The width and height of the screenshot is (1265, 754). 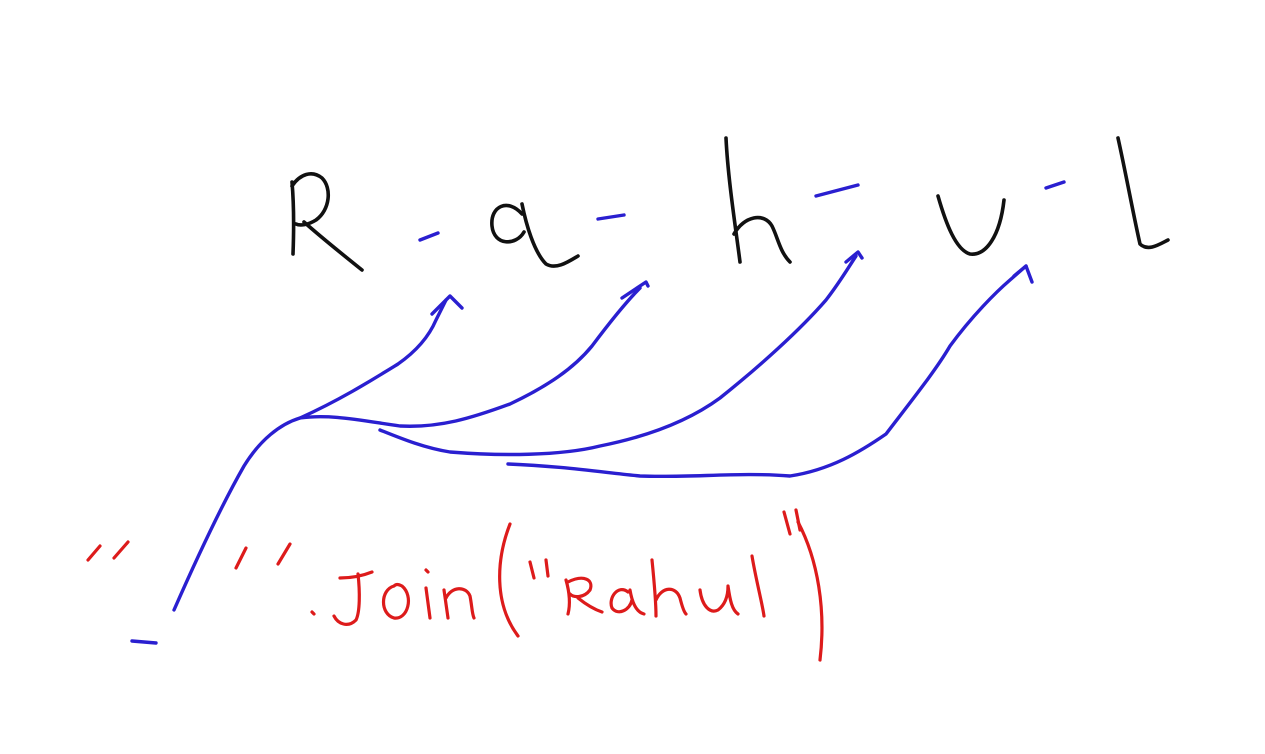 What do you see at coordinates (428, 594) in the screenshot?
I see `letter-i` at bounding box center [428, 594].